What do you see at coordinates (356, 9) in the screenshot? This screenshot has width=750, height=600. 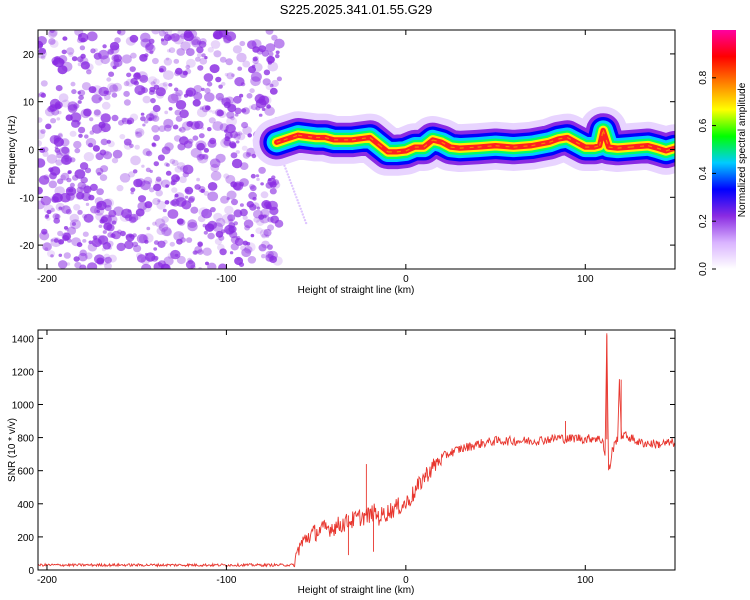 I see `chart-title: S225.2025.341.01.55.G29` at bounding box center [356, 9].